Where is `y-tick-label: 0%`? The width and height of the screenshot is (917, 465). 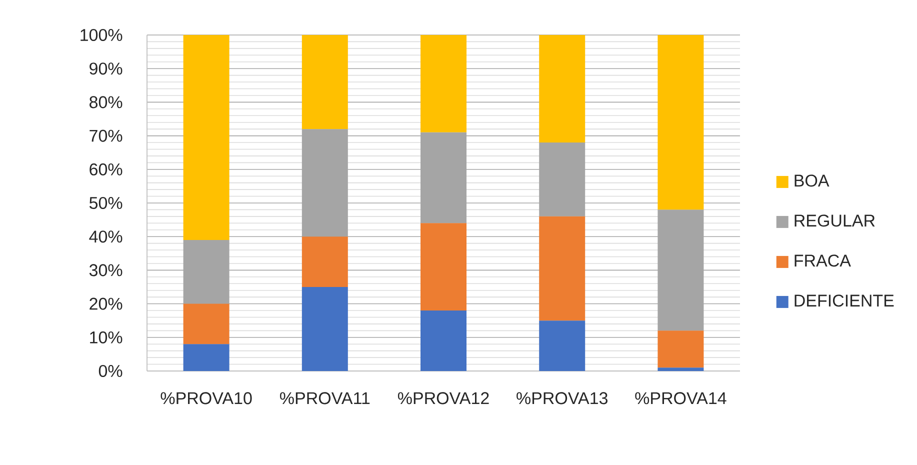 y-tick-label: 0% is located at coordinates (110, 371).